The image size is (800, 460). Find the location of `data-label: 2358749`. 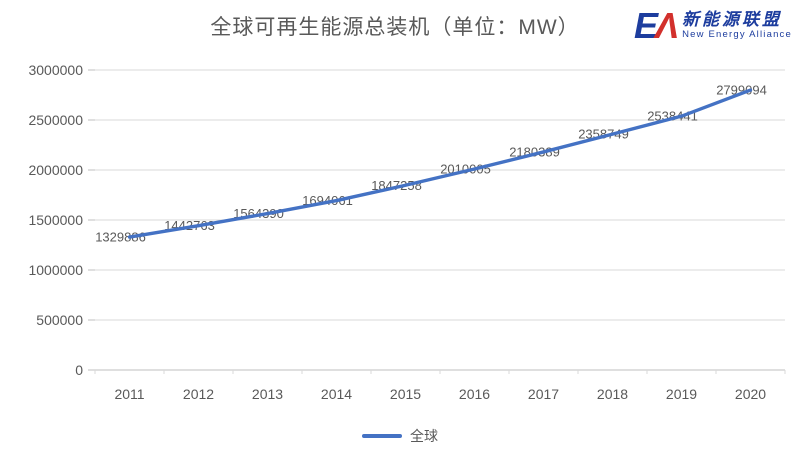

data-label: 2358749 is located at coordinates (603, 134).